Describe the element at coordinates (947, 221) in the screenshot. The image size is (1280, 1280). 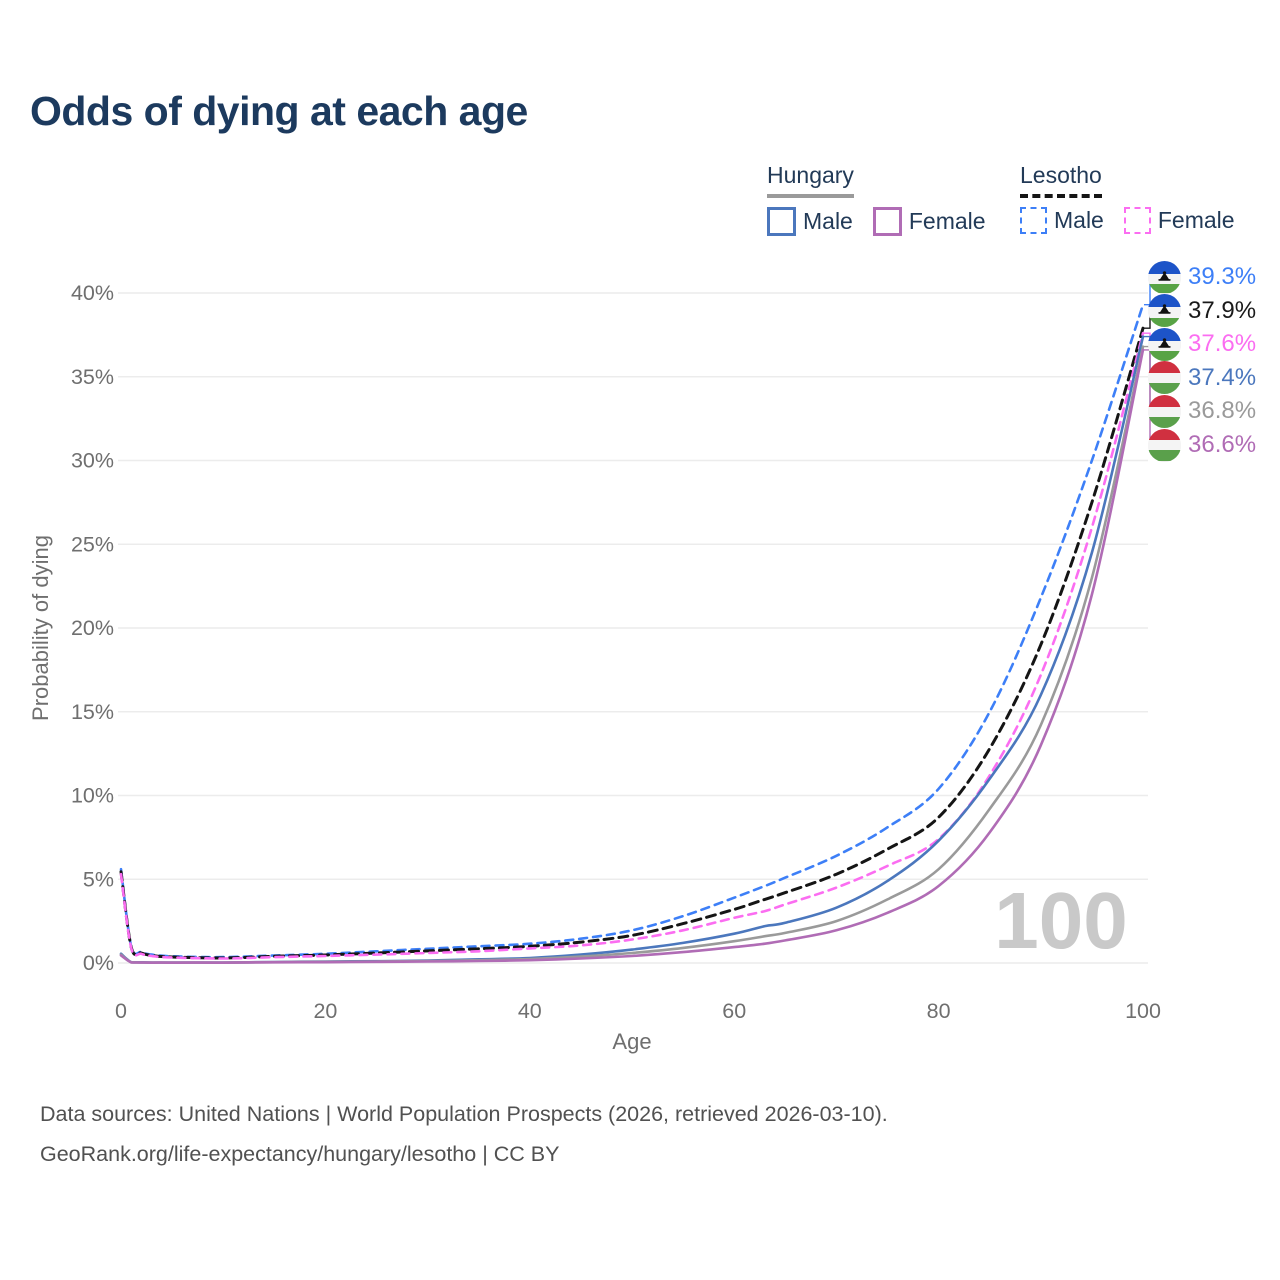
I see `legend-label-hungary-female: Female` at that location.